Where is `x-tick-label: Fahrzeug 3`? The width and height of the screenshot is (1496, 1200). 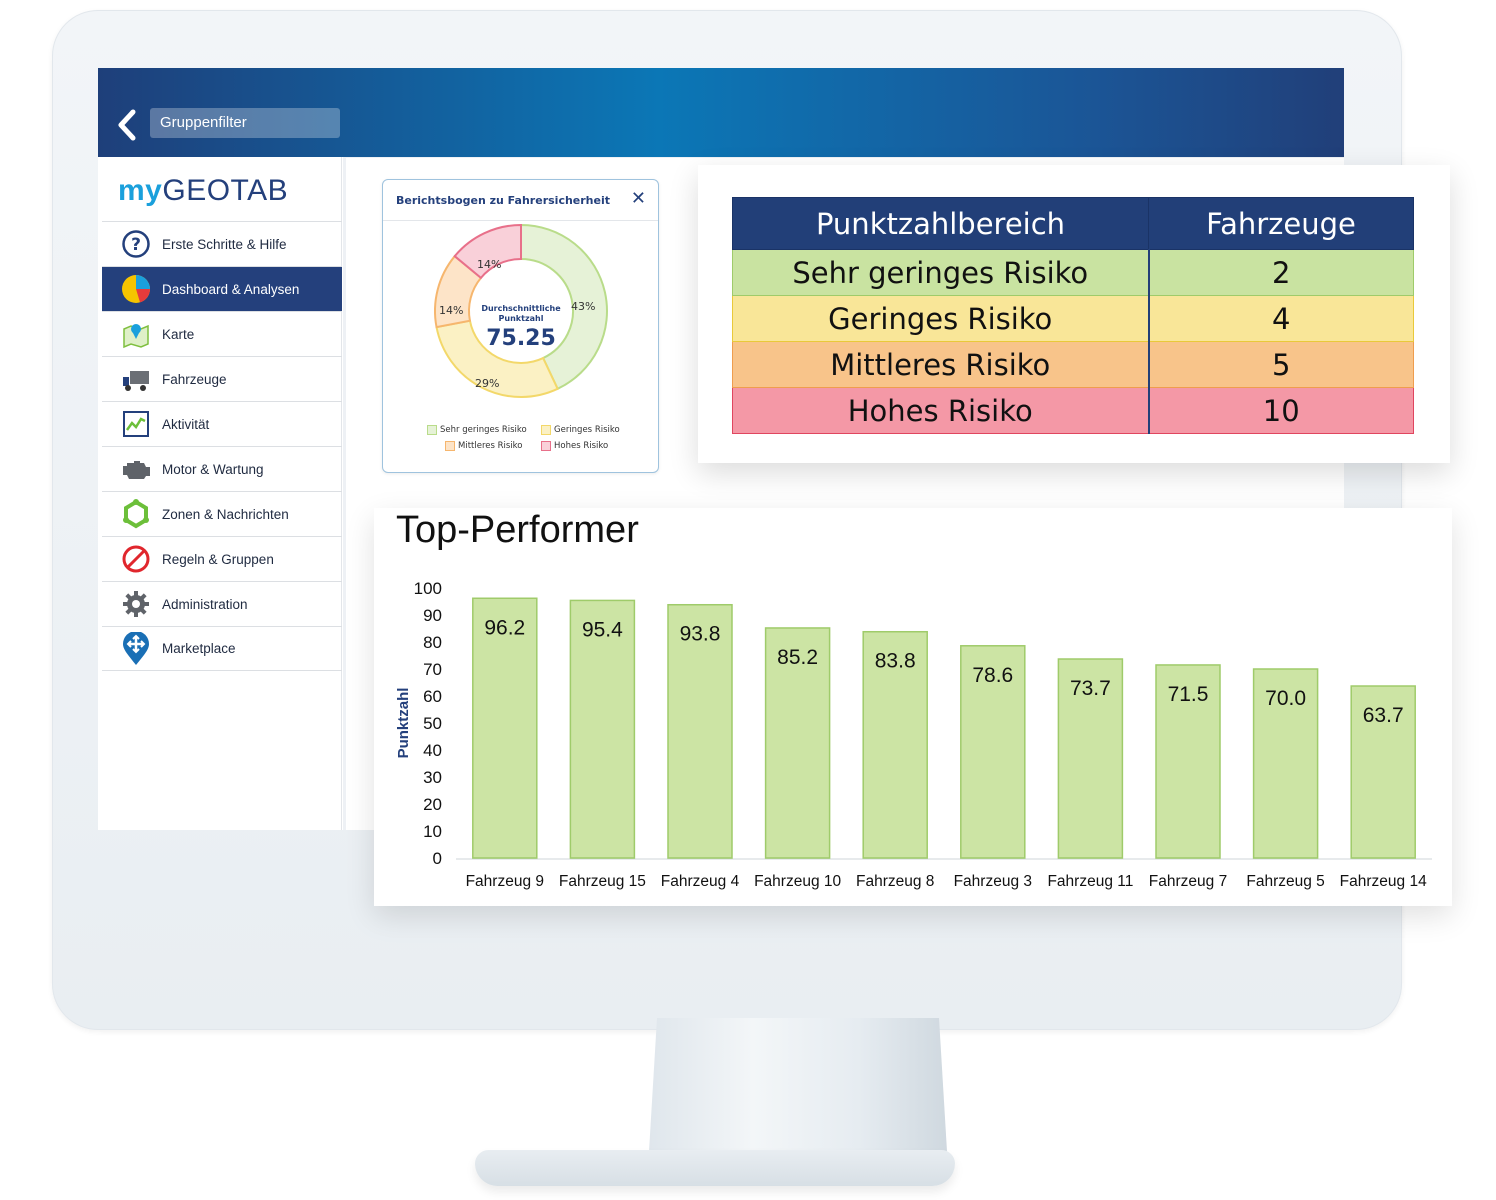
x-tick-label: Fahrzeug 3 is located at coordinates (993, 881).